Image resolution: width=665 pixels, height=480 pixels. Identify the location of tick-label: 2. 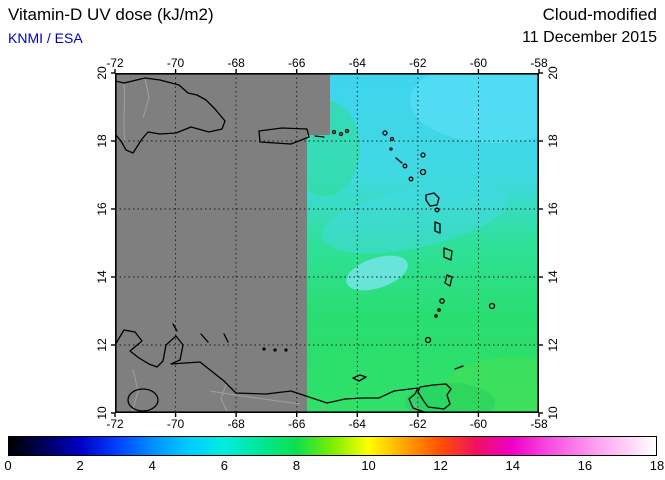
(80, 465).